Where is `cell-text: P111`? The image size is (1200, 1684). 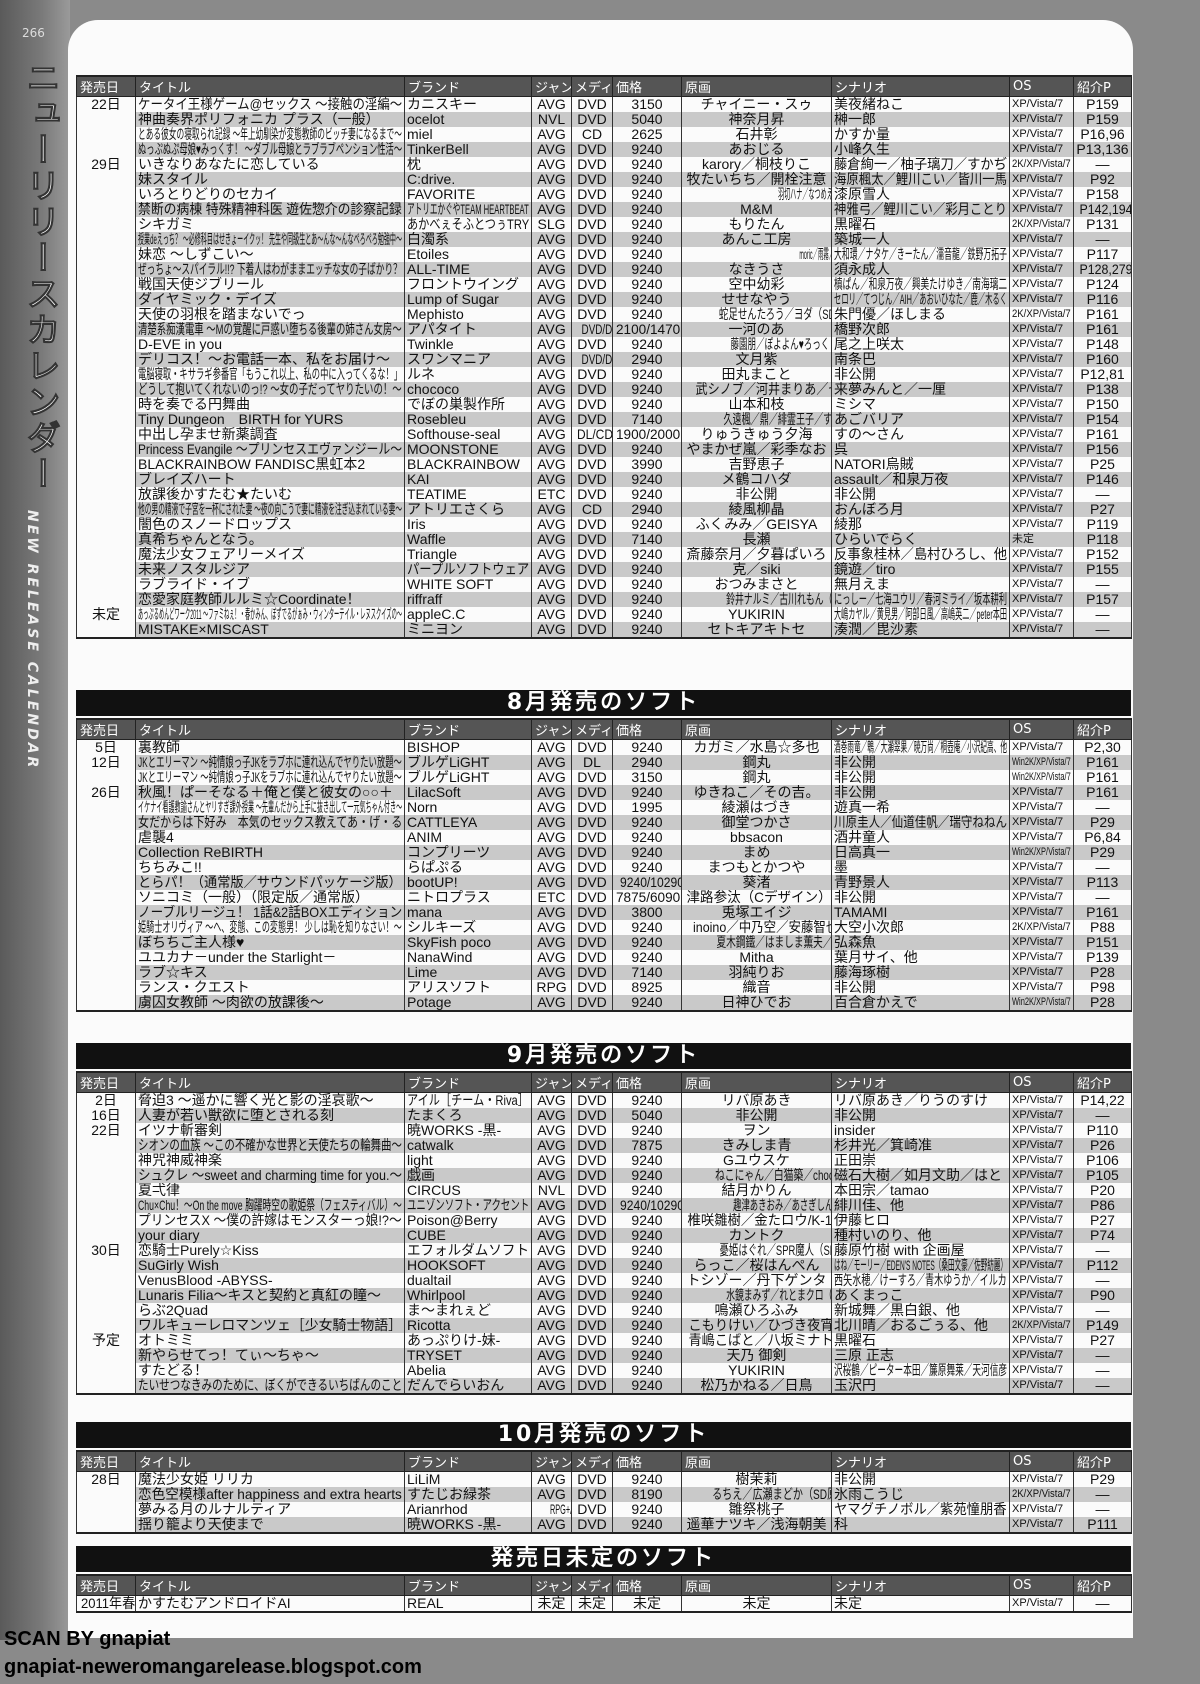
cell-text: P111 is located at coordinates (1102, 1524).